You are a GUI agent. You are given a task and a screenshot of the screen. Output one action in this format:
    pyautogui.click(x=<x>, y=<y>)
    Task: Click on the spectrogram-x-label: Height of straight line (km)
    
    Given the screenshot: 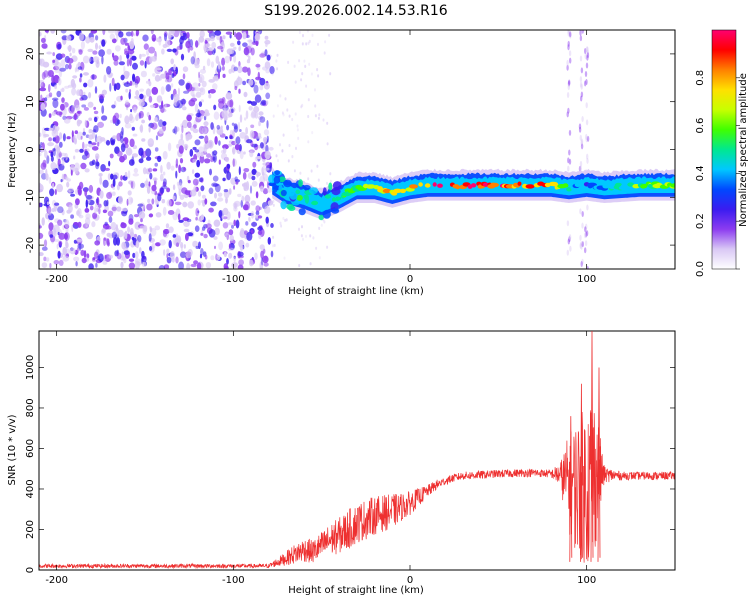 What is the action you would take?
    pyautogui.click(x=356, y=291)
    